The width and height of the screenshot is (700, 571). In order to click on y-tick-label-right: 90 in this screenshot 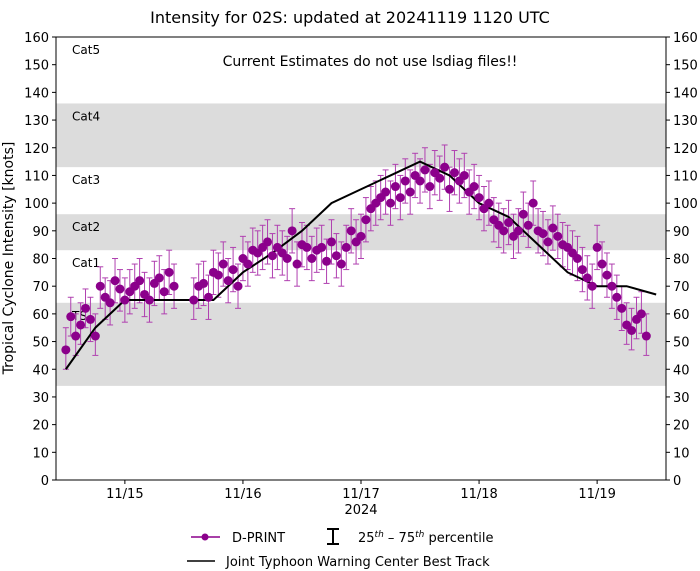, I will do `click(681, 232)`.